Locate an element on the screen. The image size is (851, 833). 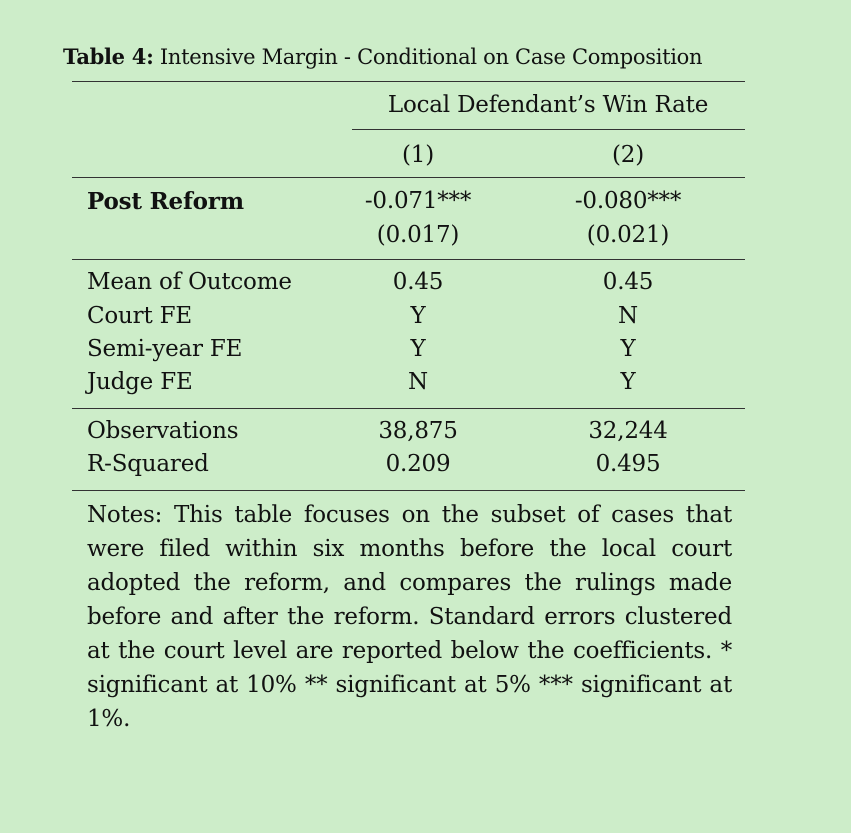
se-col-2: (0.021) is located at coordinates (628, 235).